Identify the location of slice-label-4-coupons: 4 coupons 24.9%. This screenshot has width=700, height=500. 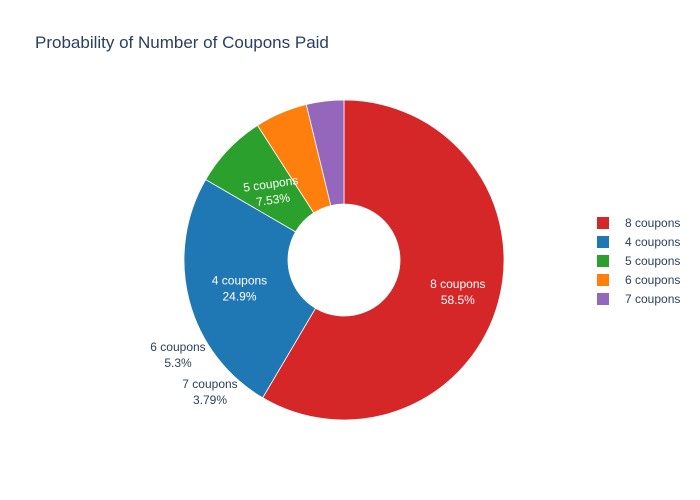
(239, 288).